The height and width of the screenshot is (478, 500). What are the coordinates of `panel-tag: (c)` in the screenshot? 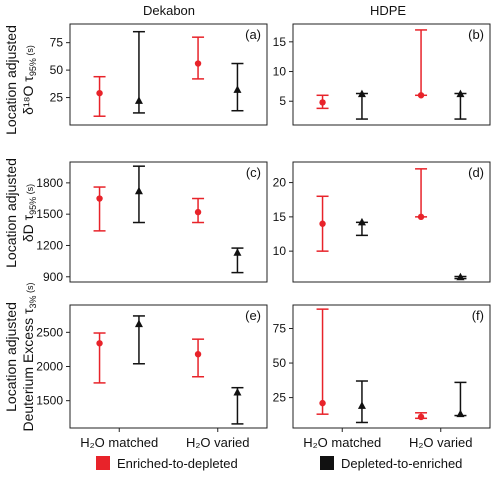 It's located at (253, 172).